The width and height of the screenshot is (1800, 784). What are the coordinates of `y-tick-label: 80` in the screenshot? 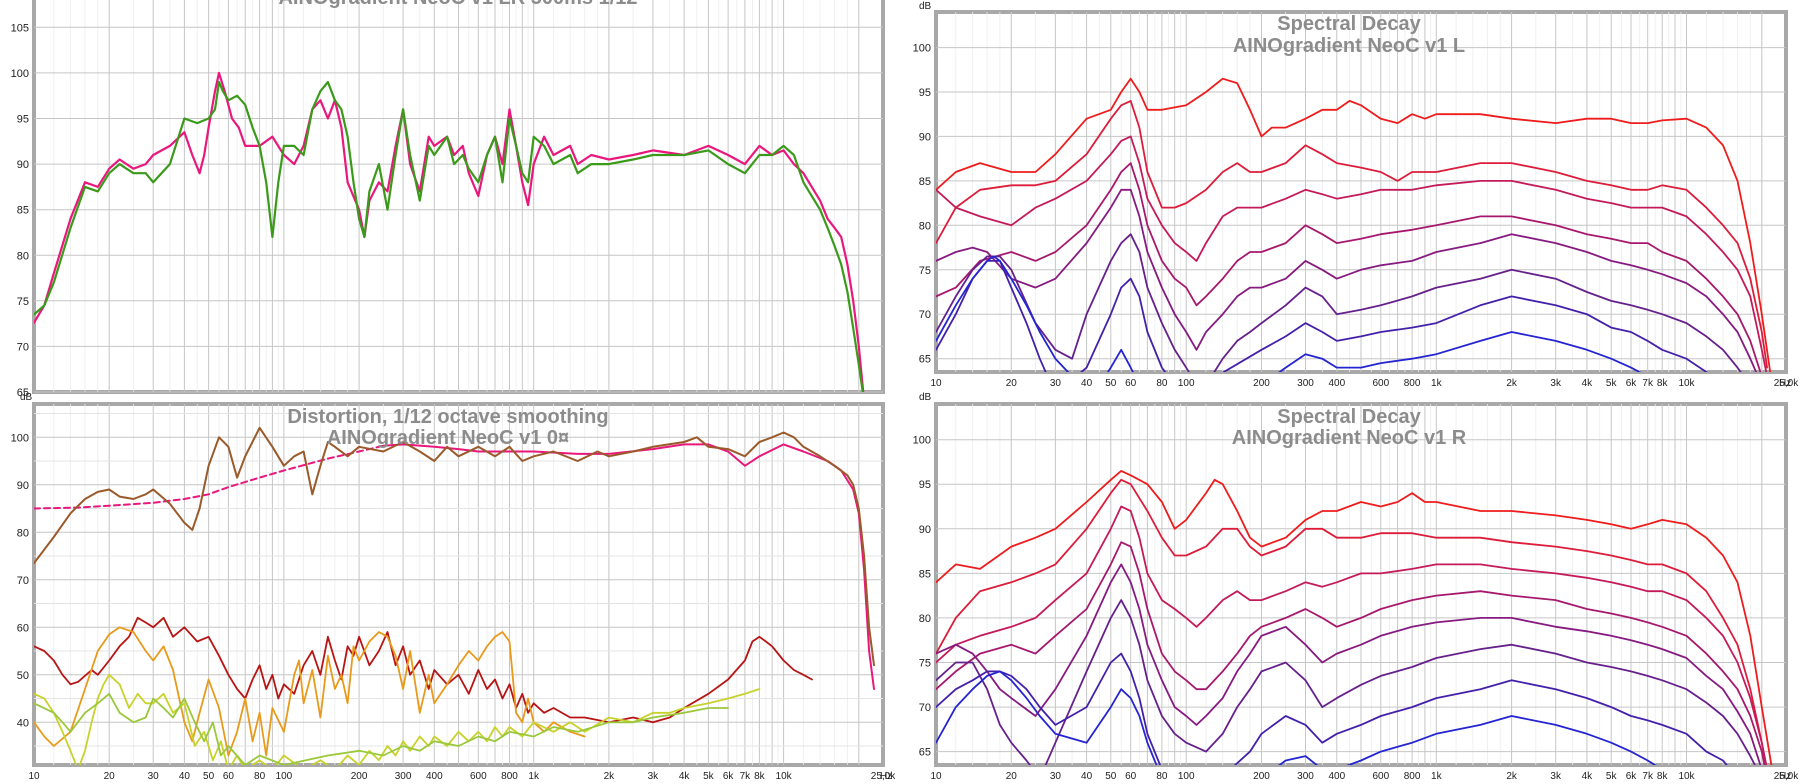 It's located at (925, 619).